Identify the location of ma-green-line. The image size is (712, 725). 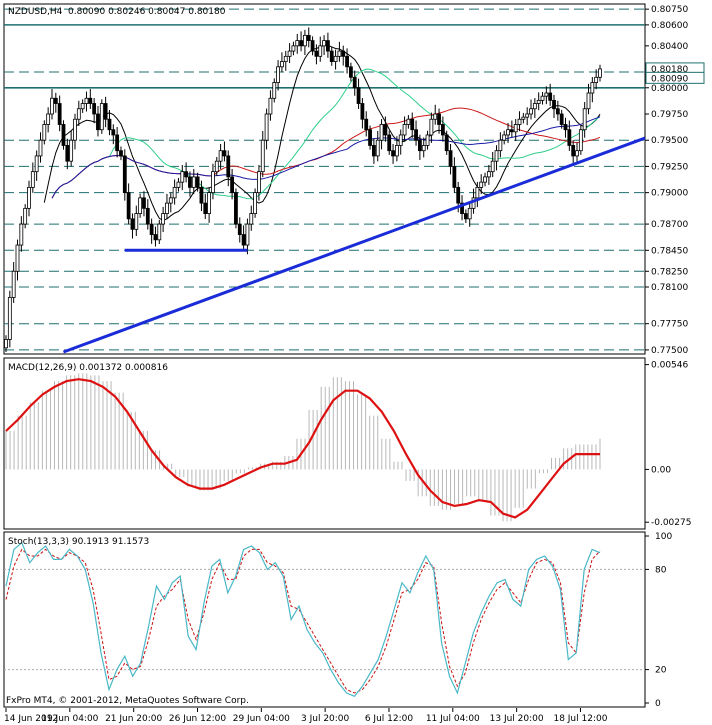
(326, 134).